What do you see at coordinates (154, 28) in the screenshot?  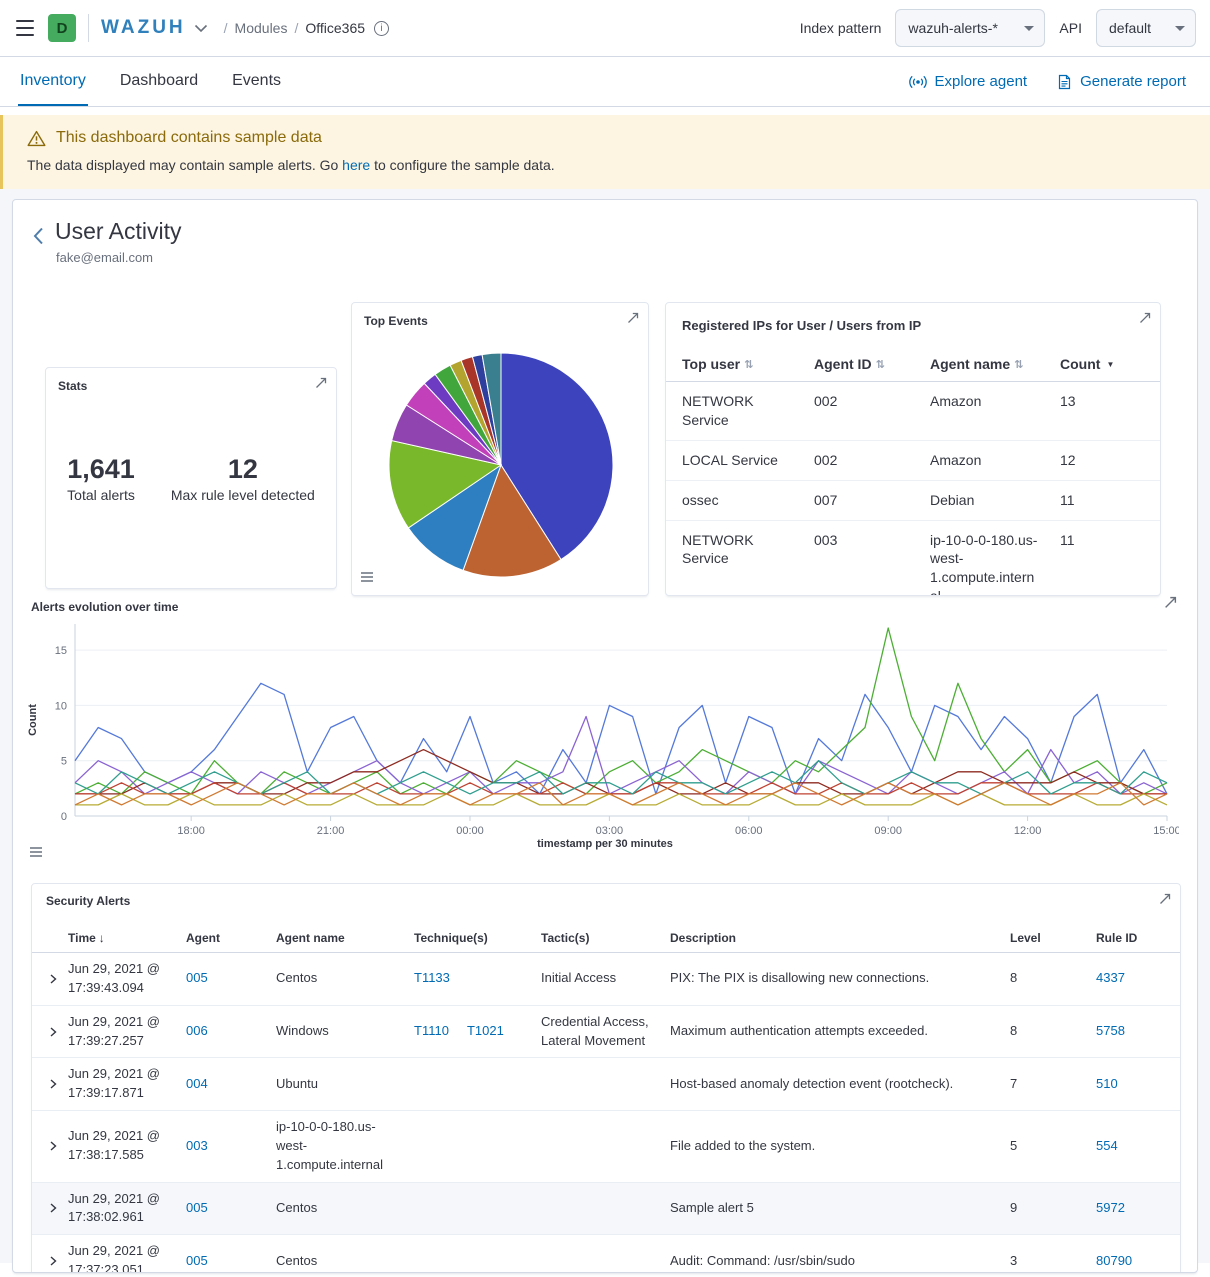 I see `wazuh-logo: WAZUH` at bounding box center [154, 28].